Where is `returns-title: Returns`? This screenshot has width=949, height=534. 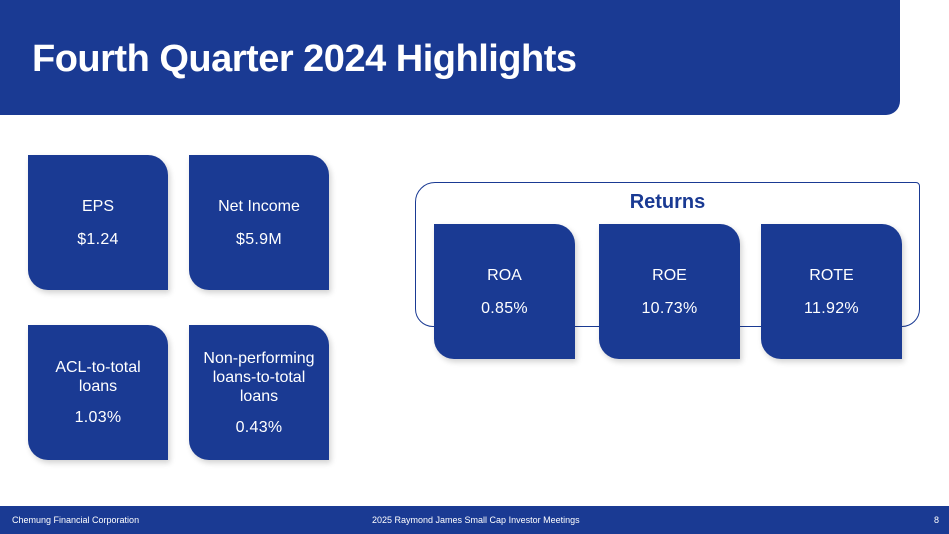
returns-title: Returns is located at coordinates (667, 202).